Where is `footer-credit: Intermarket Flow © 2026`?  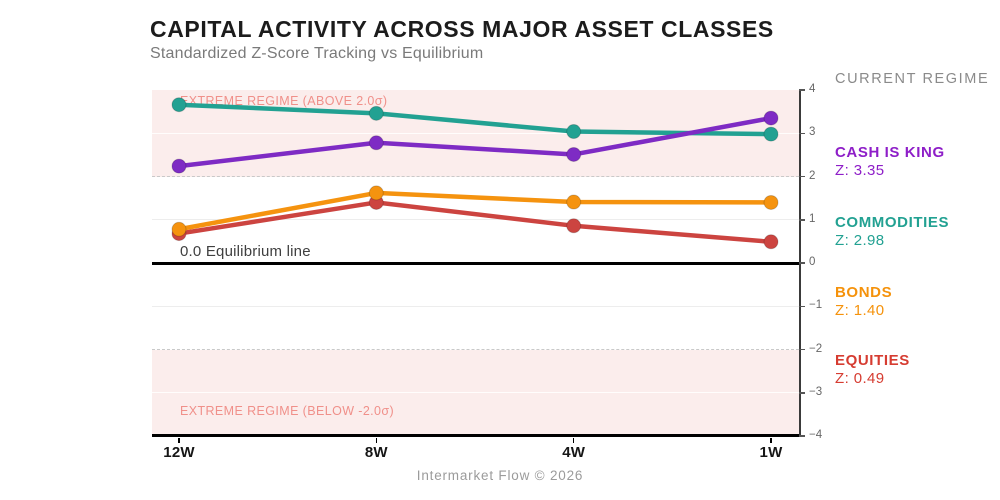 footer-credit: Intermarket Flow © 2026 is located at coordinates (500, 475).